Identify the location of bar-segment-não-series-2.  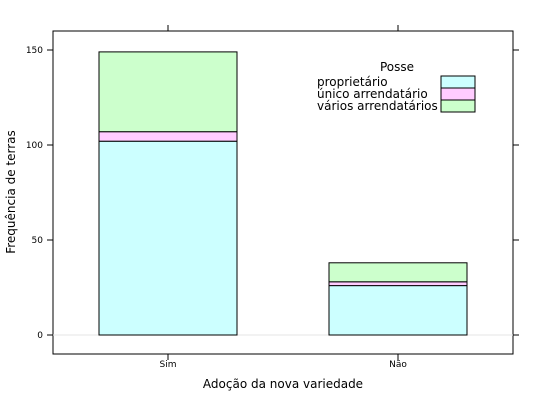
(398, 284).